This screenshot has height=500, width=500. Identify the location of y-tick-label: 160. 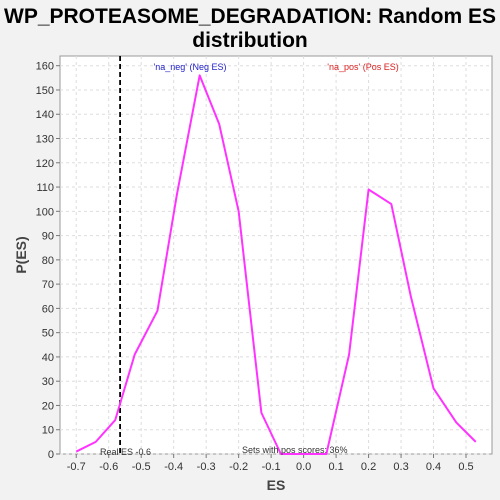
(45, 67).